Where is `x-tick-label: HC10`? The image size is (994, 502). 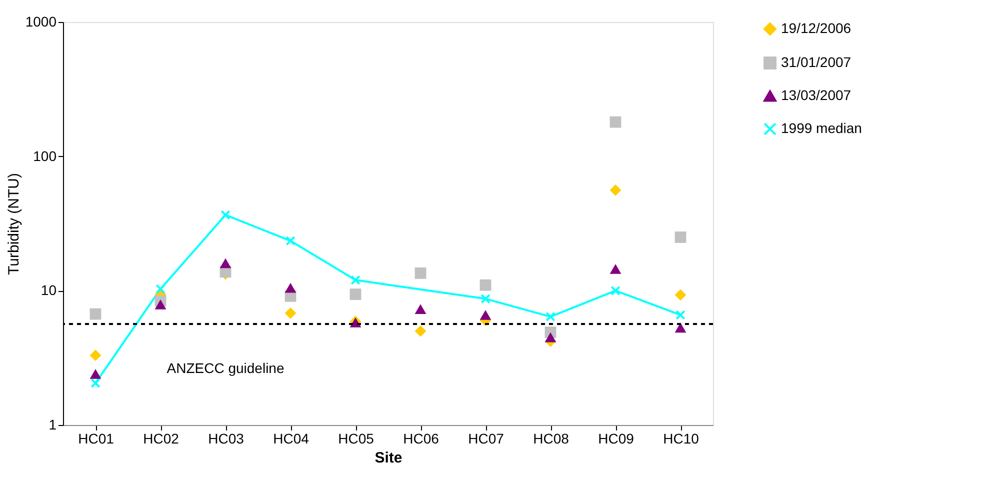
x-tick-label: HC10 is located at coordinates (681, 438).